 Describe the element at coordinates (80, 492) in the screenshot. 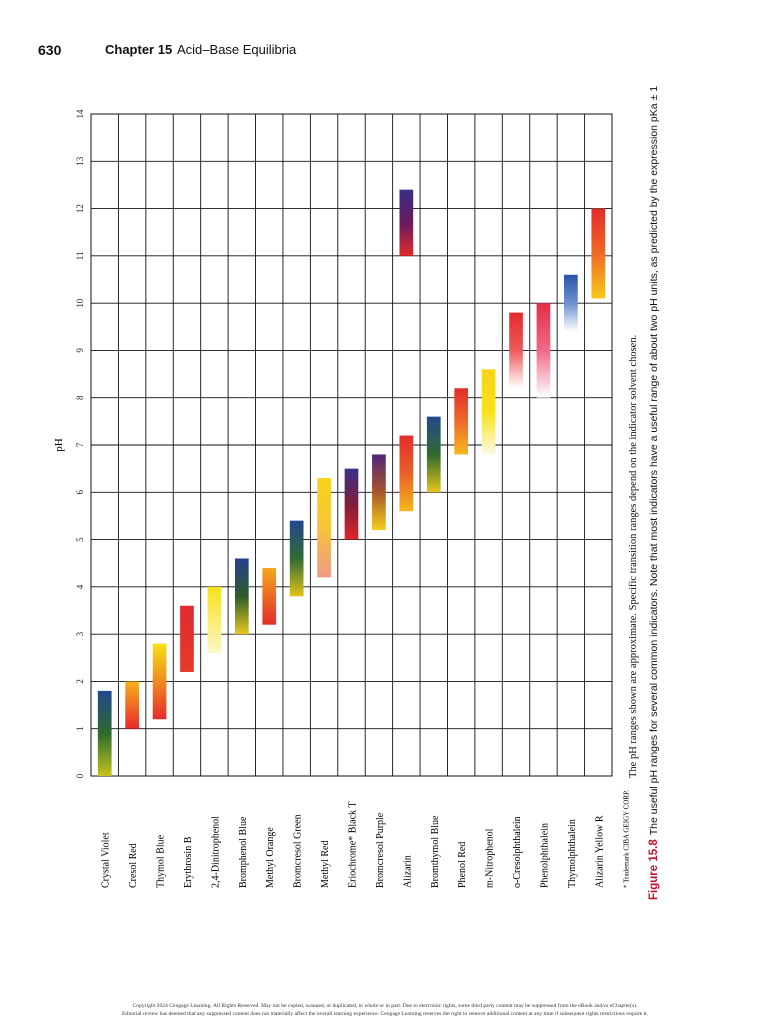

I see `y-tick-label: 6` at that location.